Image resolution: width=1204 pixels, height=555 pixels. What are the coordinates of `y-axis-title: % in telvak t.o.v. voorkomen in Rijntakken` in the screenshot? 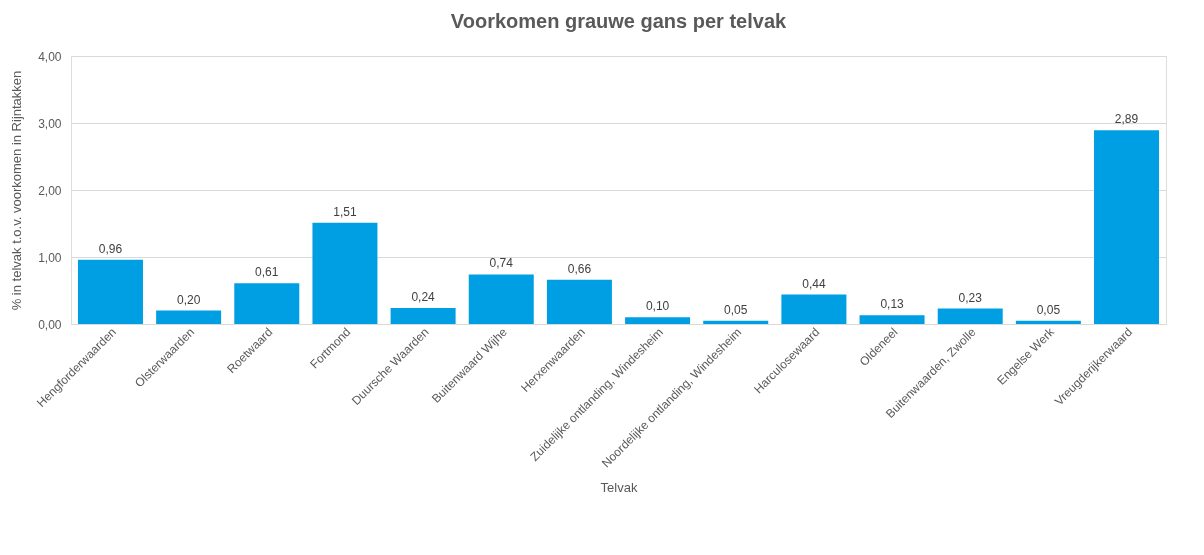 It's located at (17, 190).